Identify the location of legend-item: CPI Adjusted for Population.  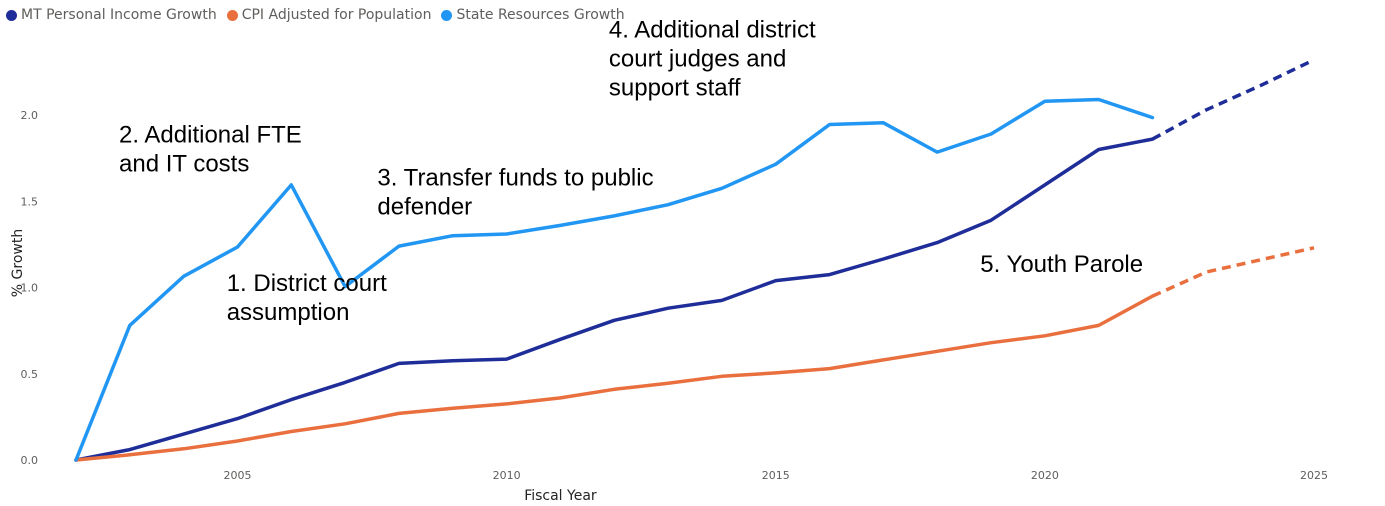
(329, 15).